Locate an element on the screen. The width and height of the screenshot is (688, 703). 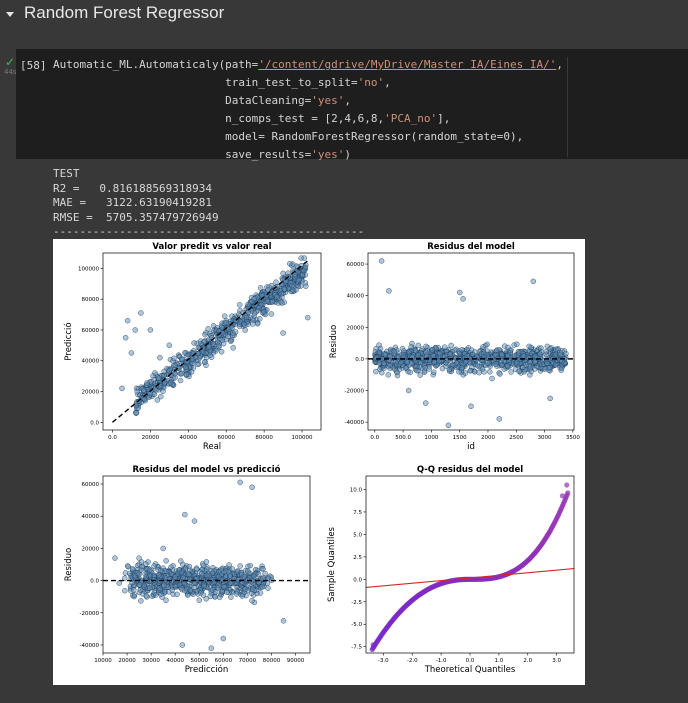
plot-area is located at coordinates (471, 341).